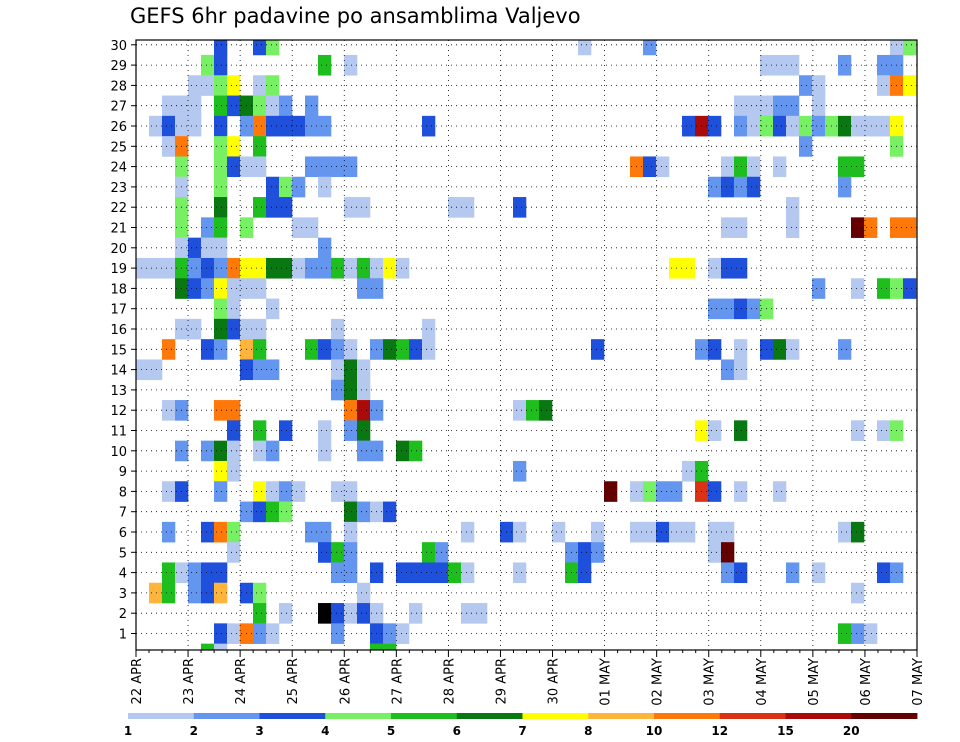 The height and width of the screenshot is (742, 960). What do you see at coordinates (123, 614) in the screenshot?
I see `y-tick-label: 2` at bounding box center [123, 614].